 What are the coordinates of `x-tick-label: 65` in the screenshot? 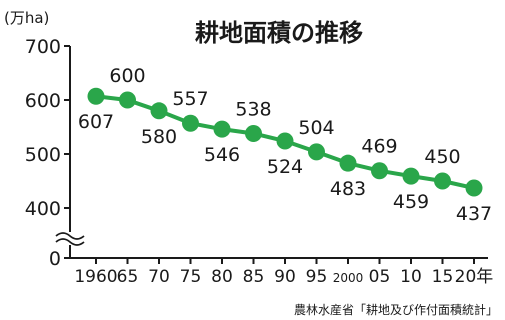 It's located at (128, 277).